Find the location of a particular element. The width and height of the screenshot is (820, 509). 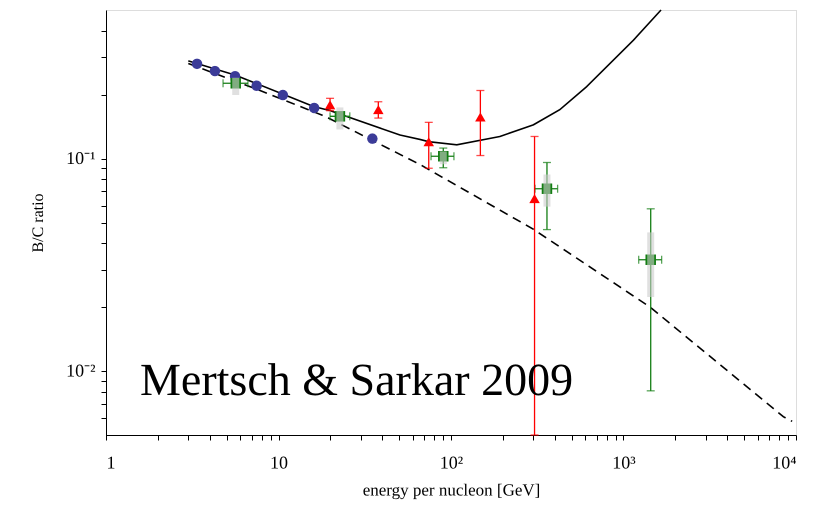

y-tick-label: 10⁻² is located at coordinates (81, 370).